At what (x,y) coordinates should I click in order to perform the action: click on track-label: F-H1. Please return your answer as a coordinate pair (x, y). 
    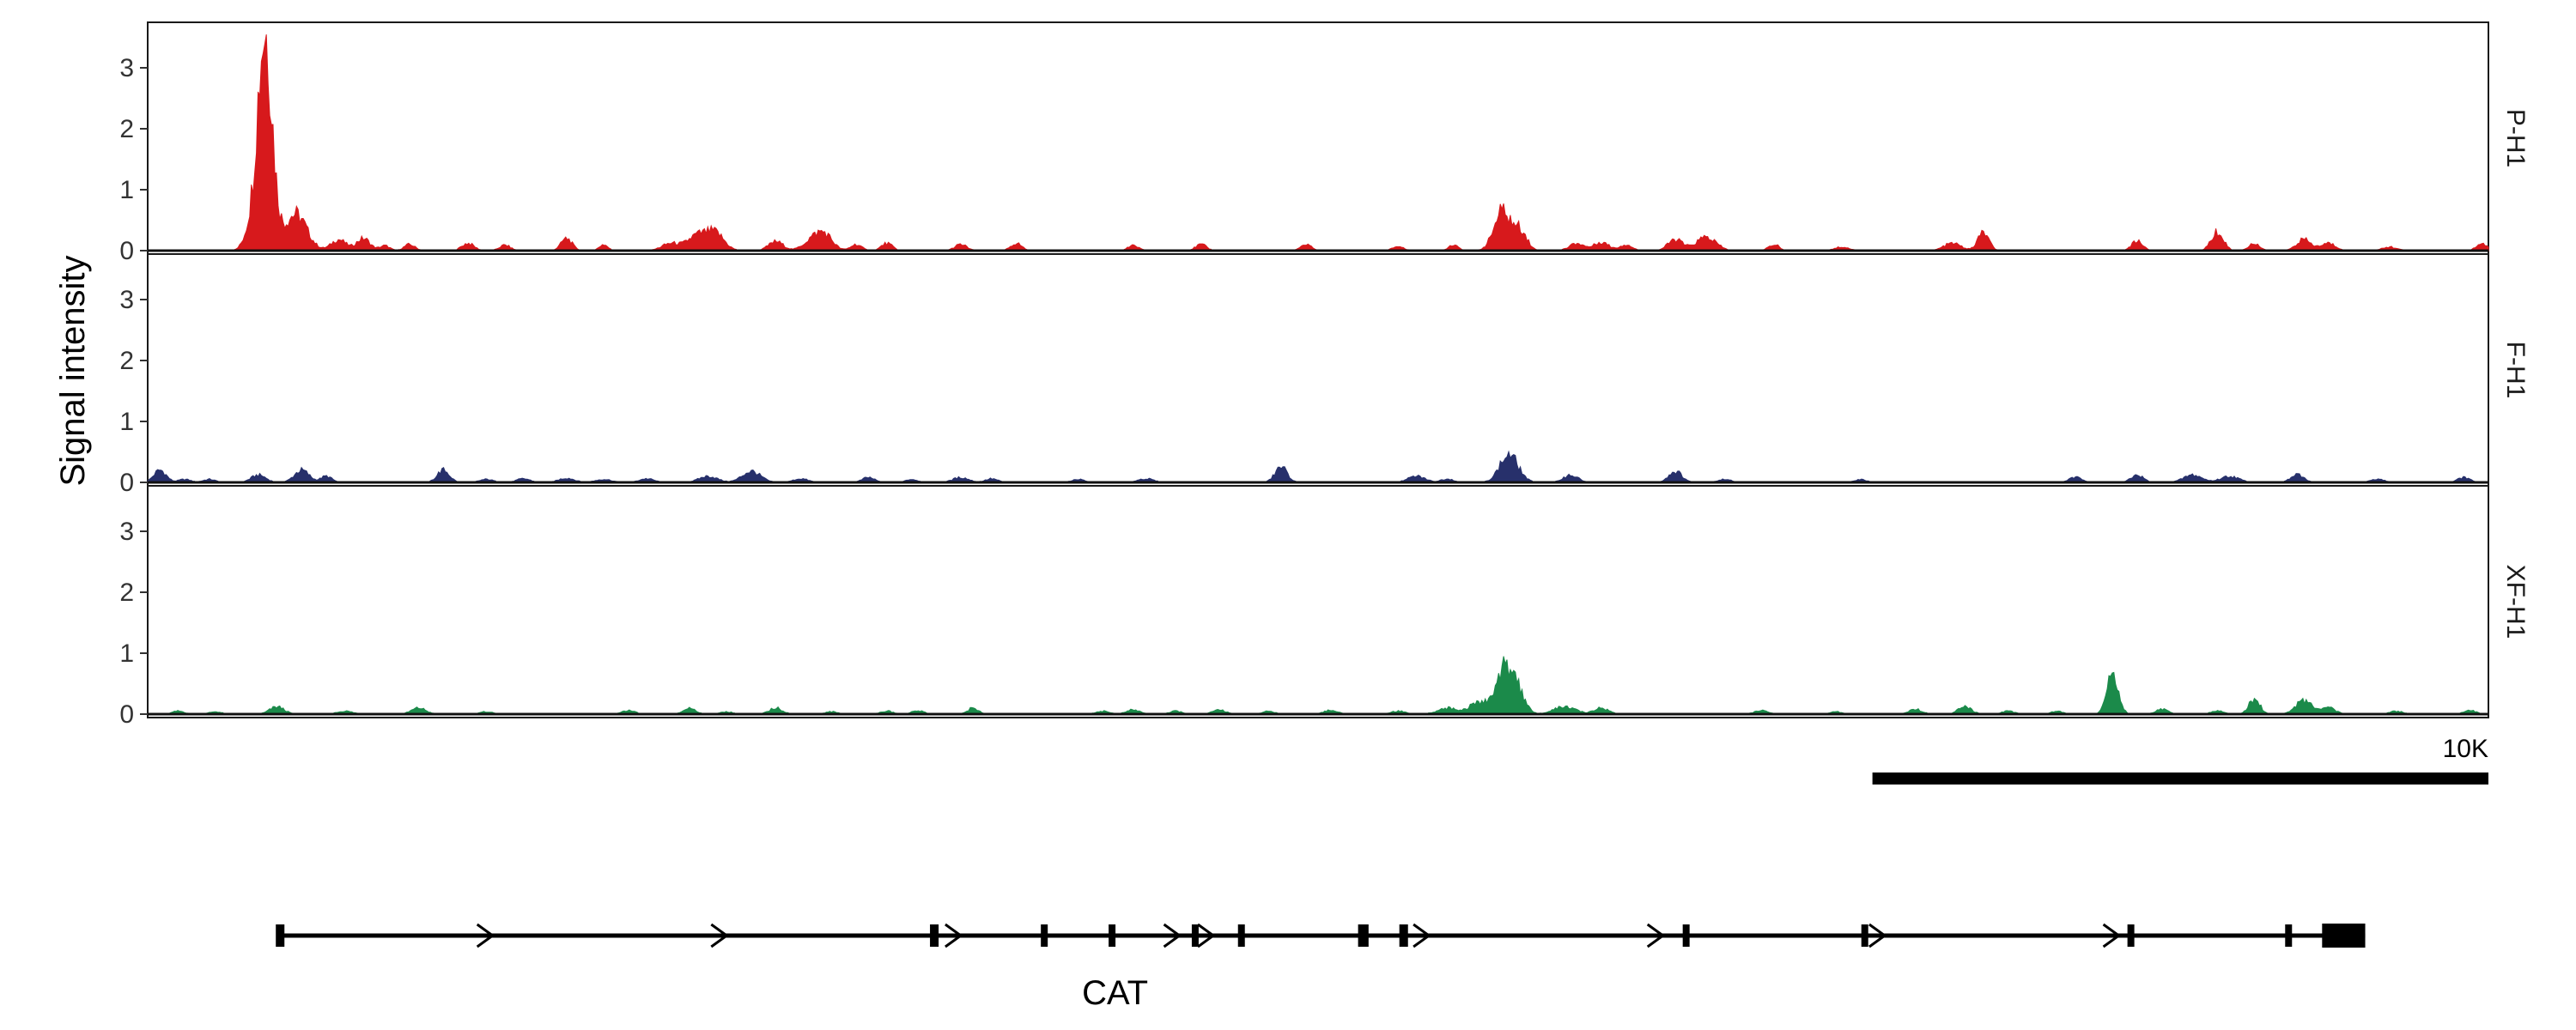
    Looking at the image, I should click on (2515, 370).